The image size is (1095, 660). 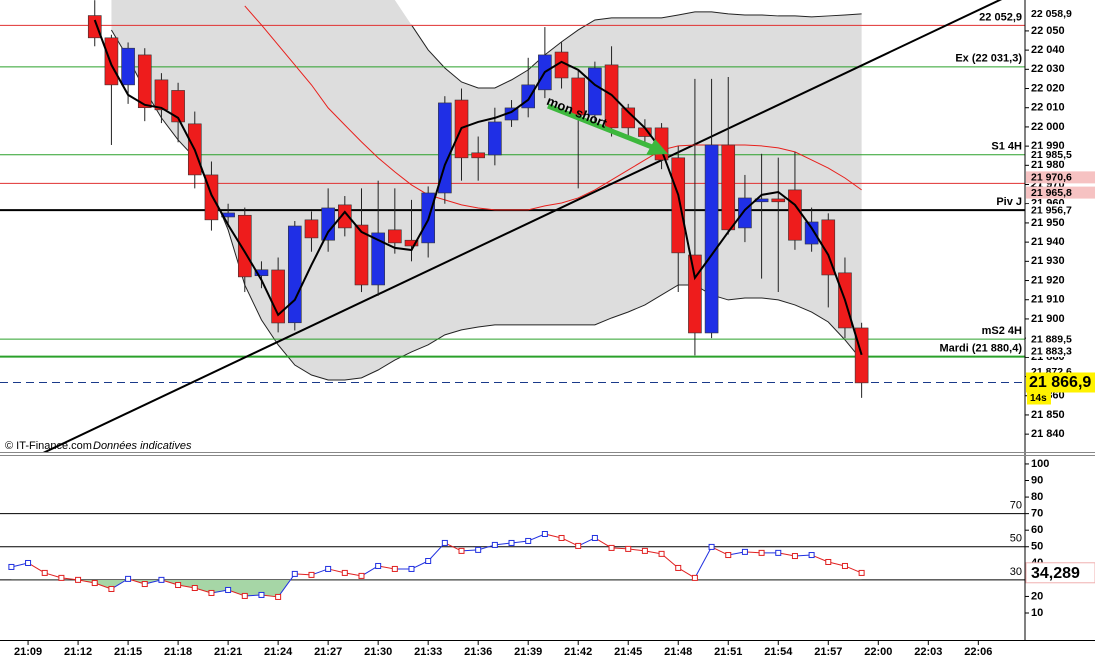 I want to click on x-tick-label: 22:00, so click(x=878, y=652).